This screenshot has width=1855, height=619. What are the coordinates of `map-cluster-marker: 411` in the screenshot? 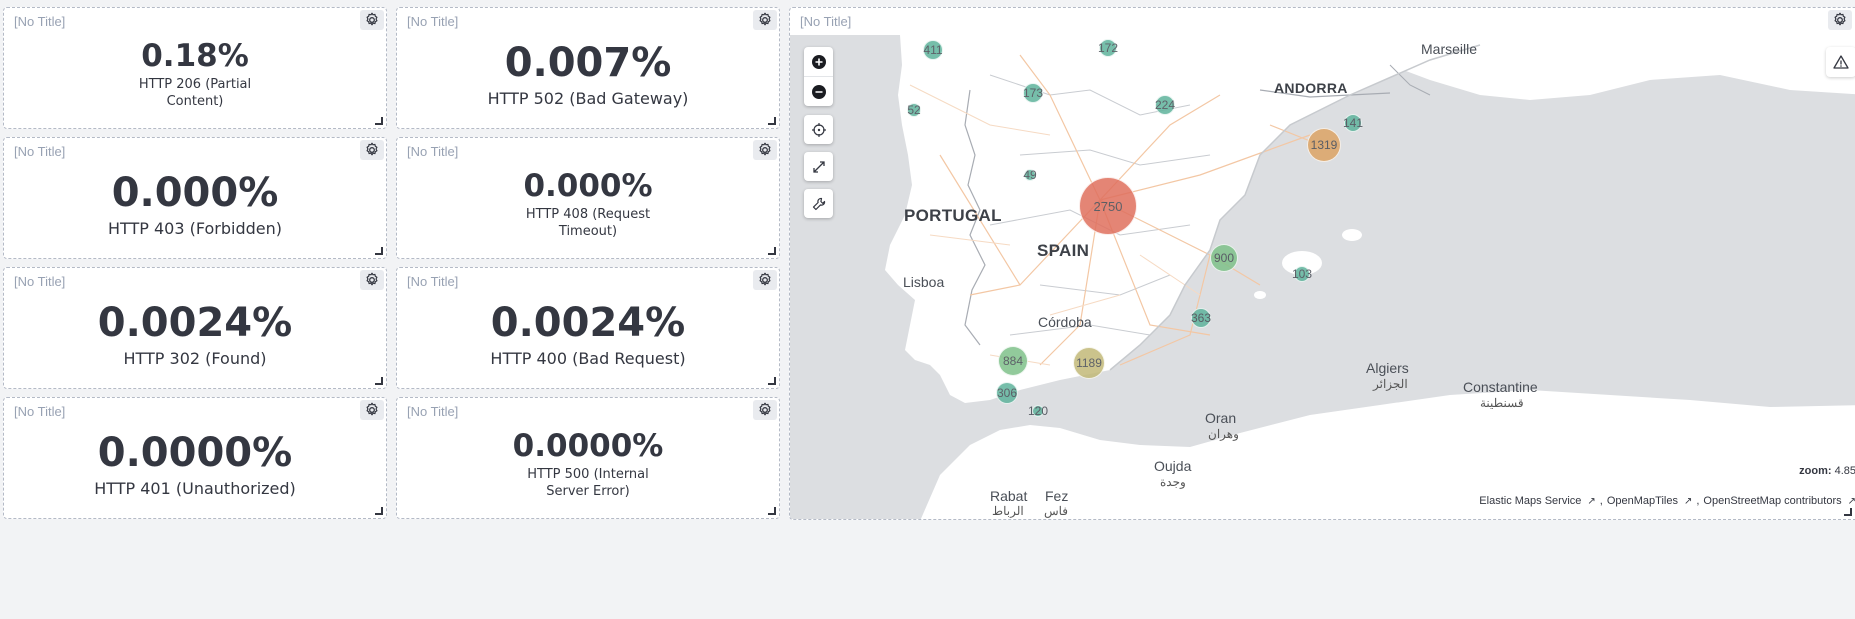 It's located at (933, 50).